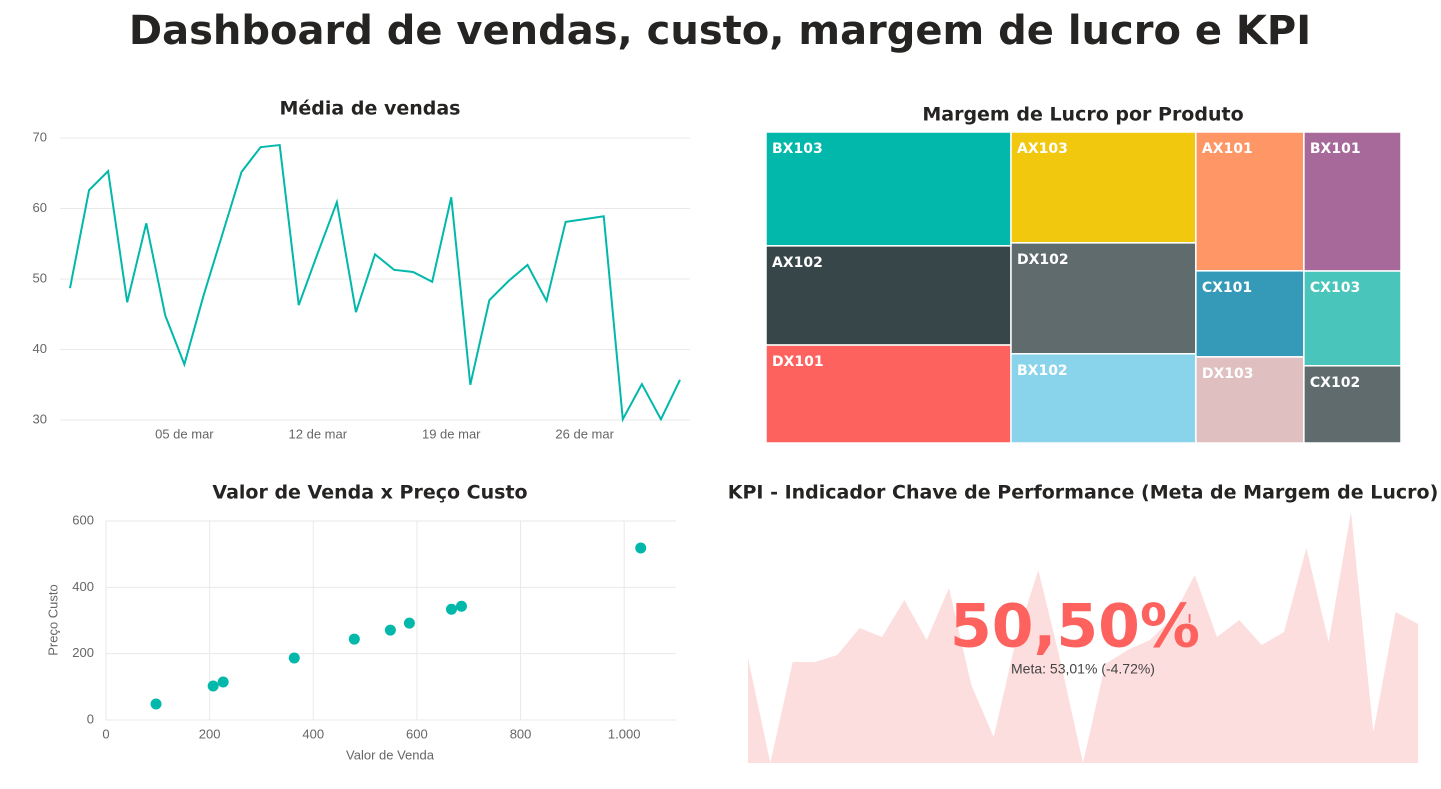  Describe the element at coordinates (1042, 371) in the screenshot. I see `tile-label: BX102` at that location.